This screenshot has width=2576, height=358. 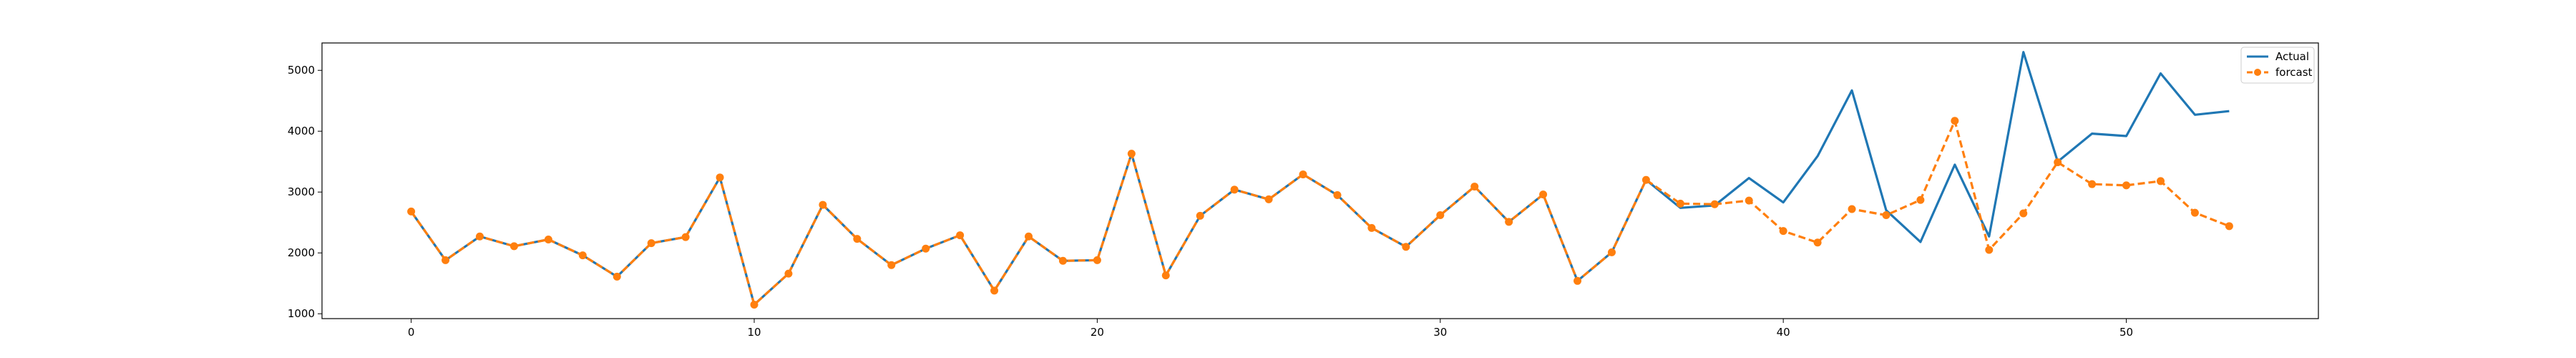 What do you see at coordinates (1440, 332) in the screenshot?
I see `x-tick-label: 30` at bounding box center [1440, 332].